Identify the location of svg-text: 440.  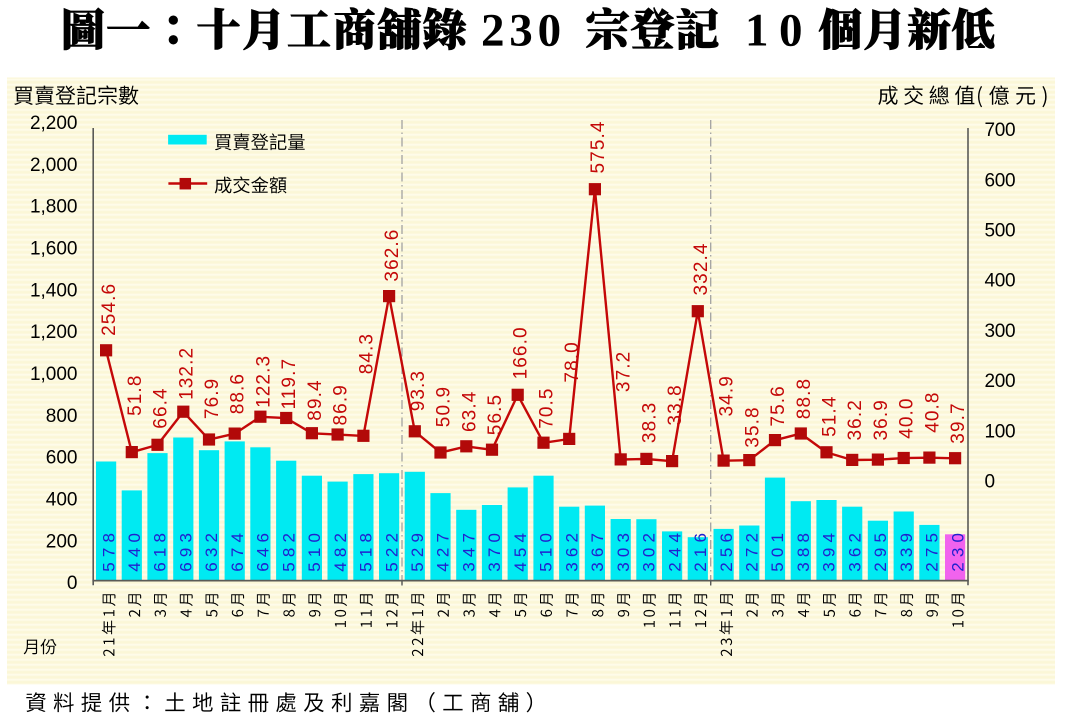
(134, 550).